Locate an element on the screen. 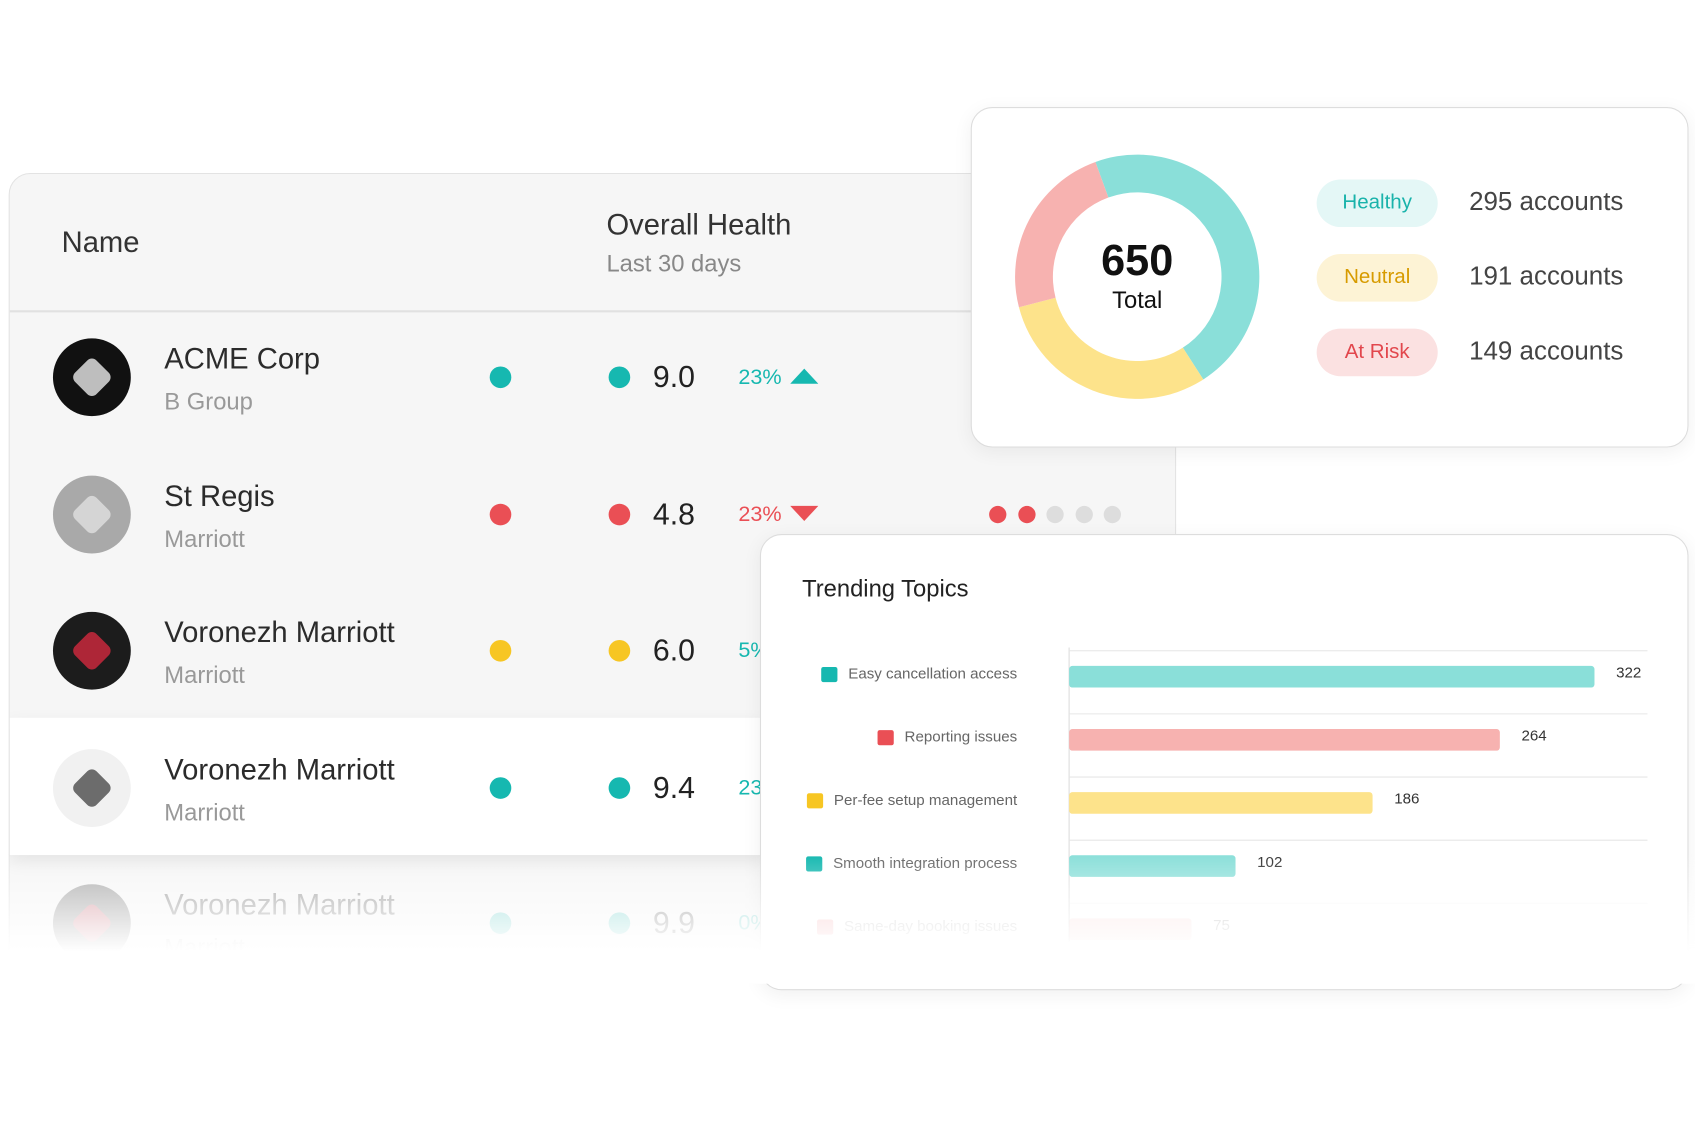 Image resolution: width=1695 pixels, height=1123 pixels. legend-count: 149 accounts is located at coordinates (1546, 351).